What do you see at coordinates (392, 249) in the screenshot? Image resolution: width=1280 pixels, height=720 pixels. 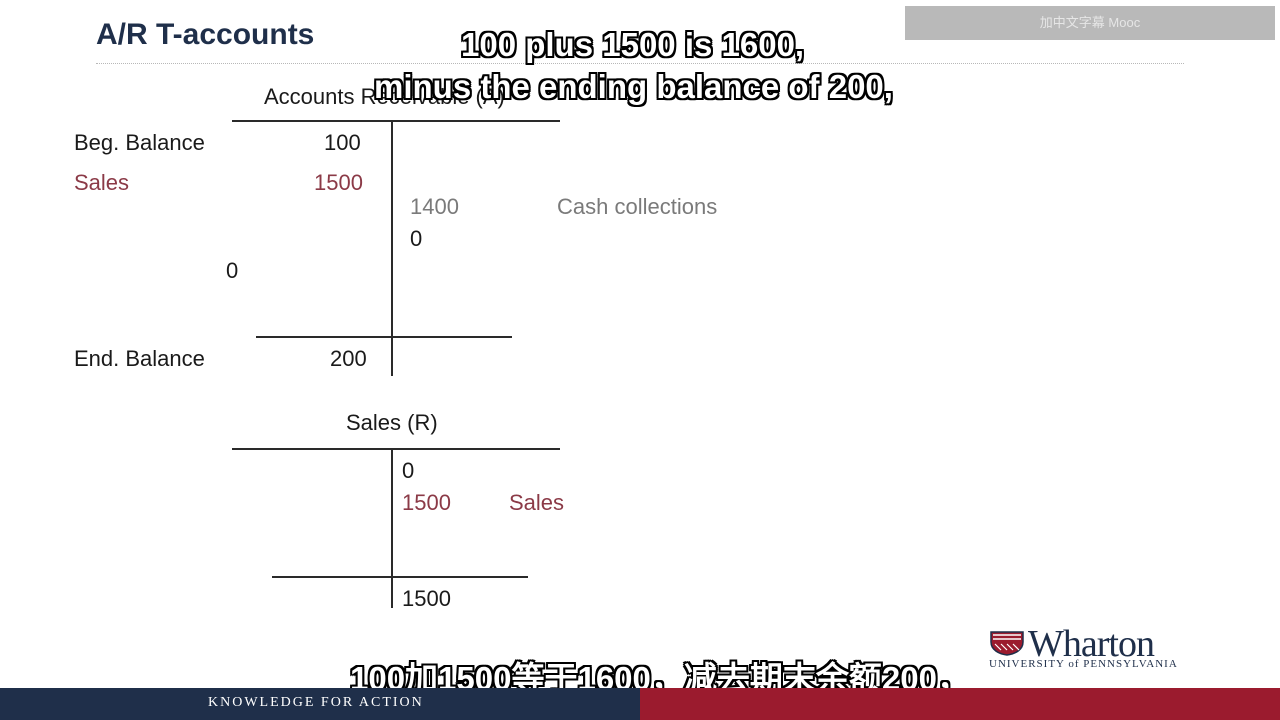 I see `ar-vertical-line` at bounding box center [392, 249].